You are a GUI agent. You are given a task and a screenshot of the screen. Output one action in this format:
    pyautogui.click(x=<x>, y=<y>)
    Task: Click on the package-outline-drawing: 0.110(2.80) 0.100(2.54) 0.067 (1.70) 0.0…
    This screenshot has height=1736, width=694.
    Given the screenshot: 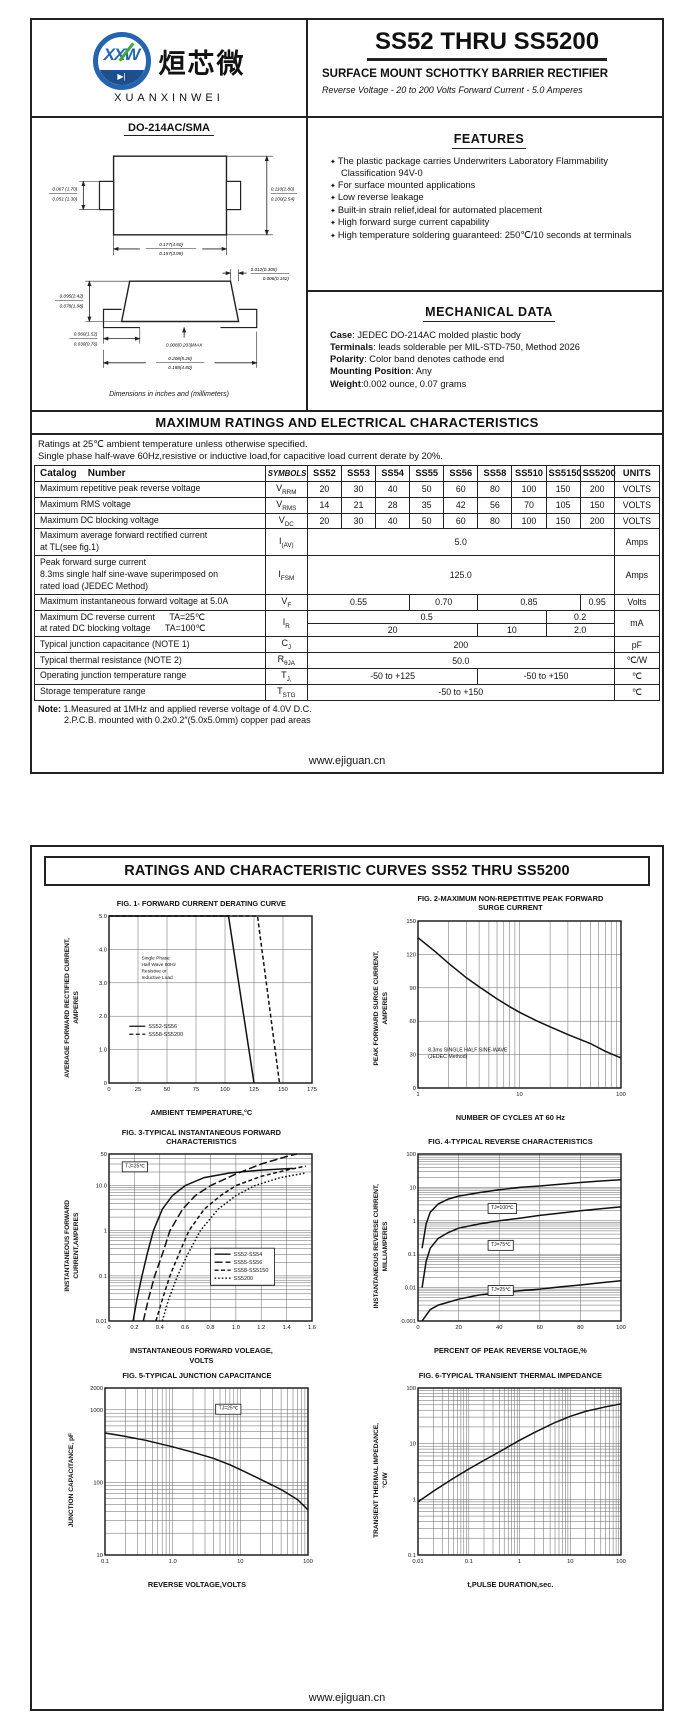 What is the action you would take?
    pyautogui.click(x=173, y=263)
    